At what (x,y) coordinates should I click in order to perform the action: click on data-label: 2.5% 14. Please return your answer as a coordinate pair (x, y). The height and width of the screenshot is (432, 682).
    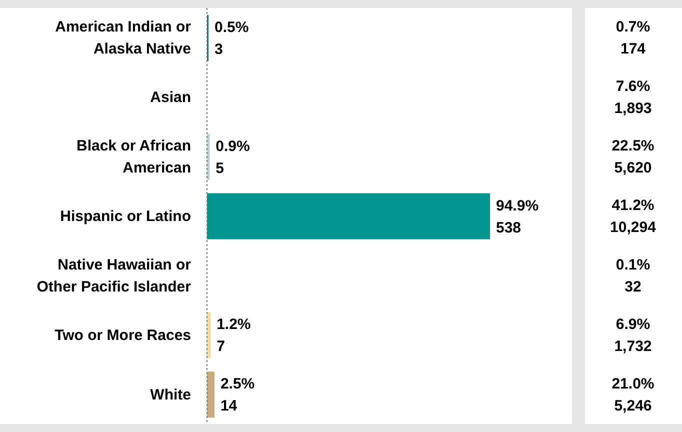
    Looking at the image, I should click on (237, 394).